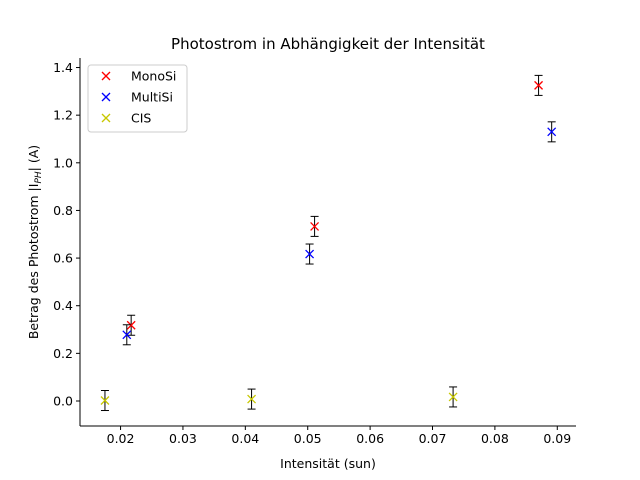 The width and height of the screenshot is (640, 480). Describe the element at coordinates (370, 438) in the screenshot. I see `x-tick-label: 0.06` at that location.